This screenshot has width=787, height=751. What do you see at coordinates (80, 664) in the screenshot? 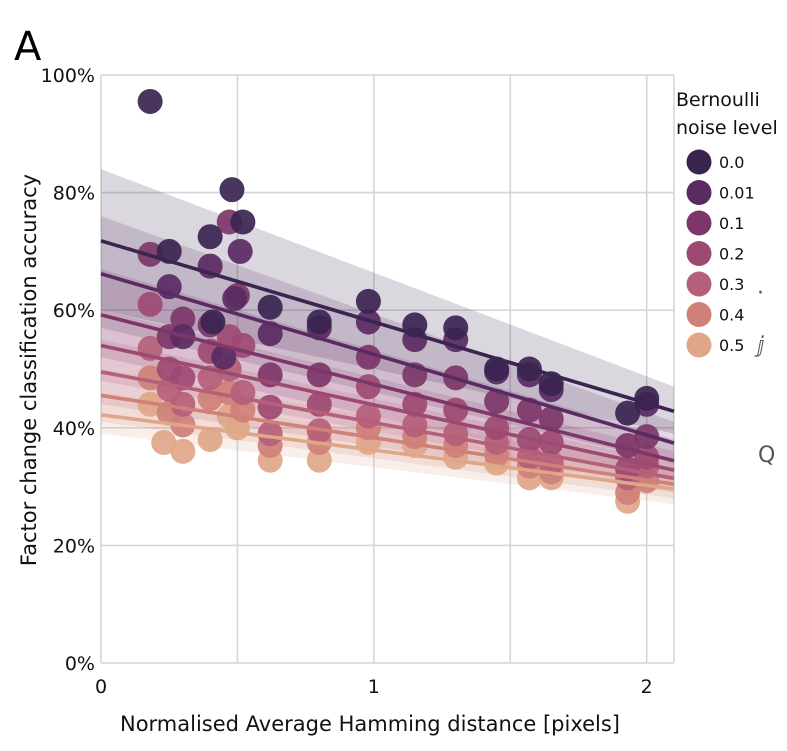
I see `y-tick-label-0: 0%` at bounding box center [80, 664].